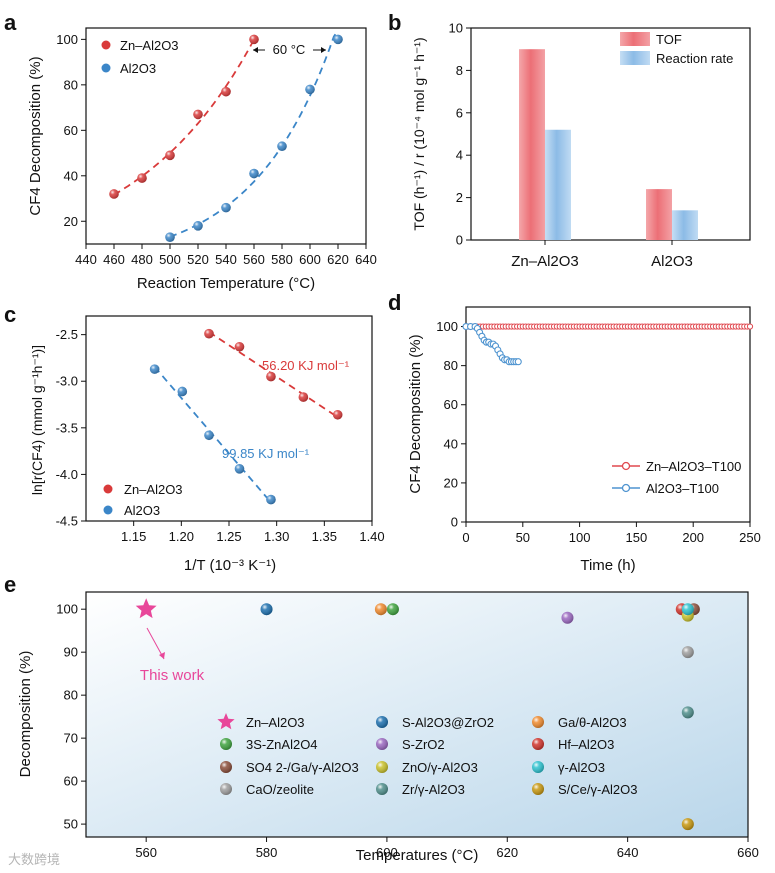  I want to click on panel-label-c: c, so click(10, 314).